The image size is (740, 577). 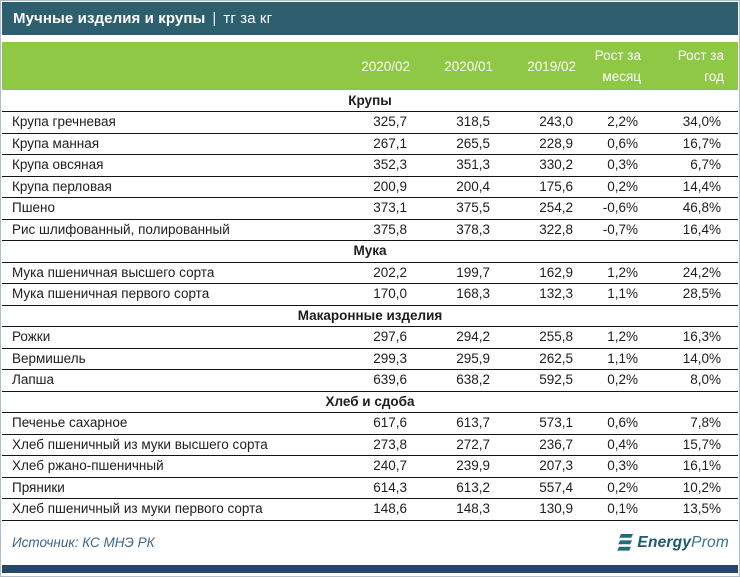 I want to click on column-header-2019-02: 2019/02, so click(x=548, y=66).